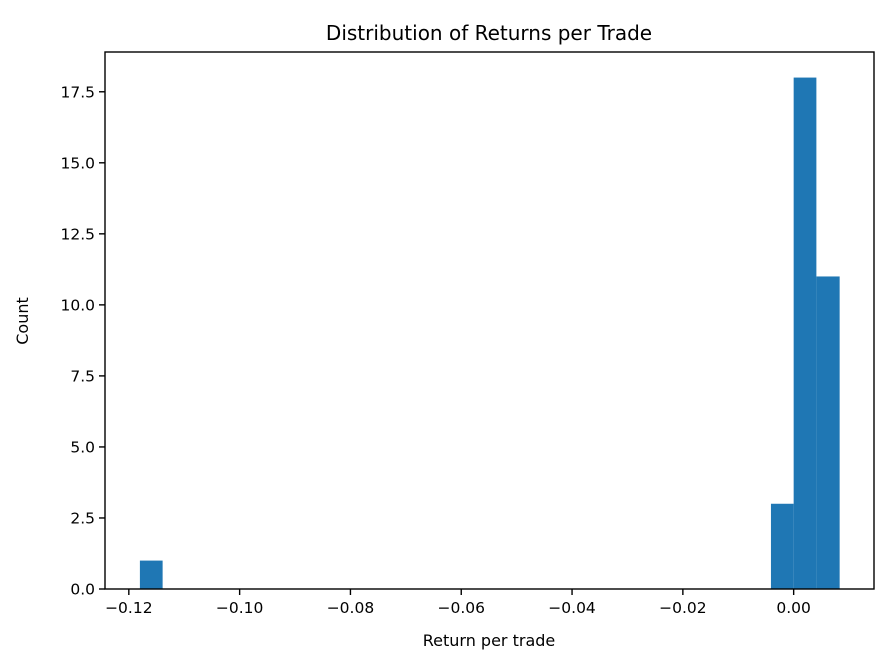 This screenshot has width=896, height=672. Describe the element at coordinates (82, 590) in the screenshot. I see `y-tick-label: 0.0` at that location.